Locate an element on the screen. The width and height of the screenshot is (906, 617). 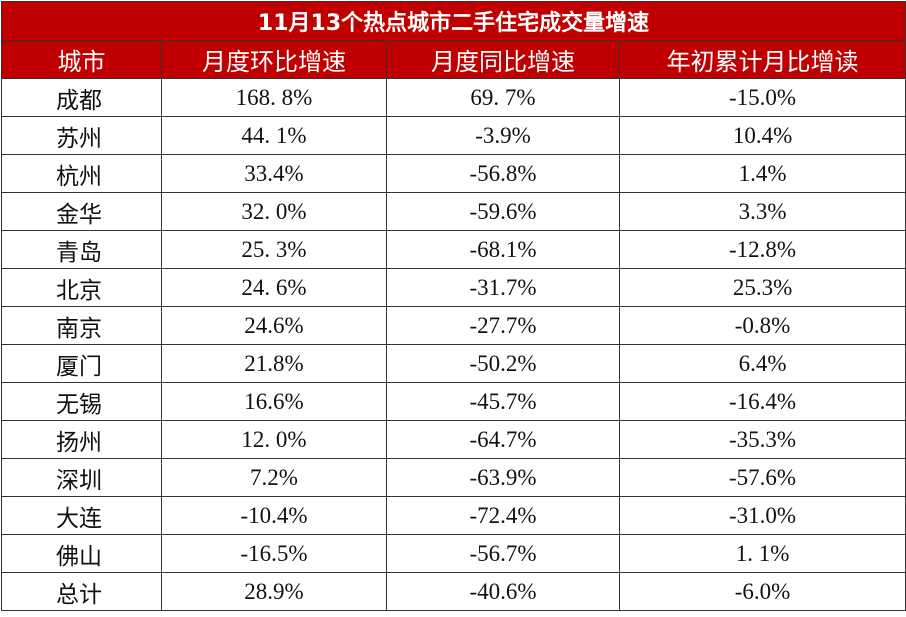
value-cell: 7.2% is located at coordinates (274, 477).